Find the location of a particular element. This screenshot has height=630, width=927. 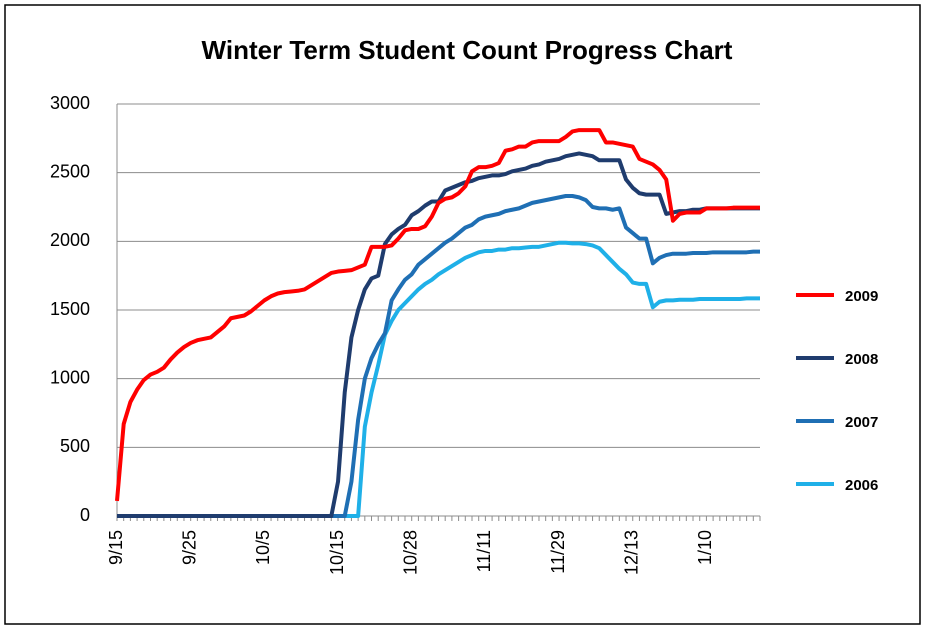

x-tick-label: 10/15 is located at coordinates (337, 552).